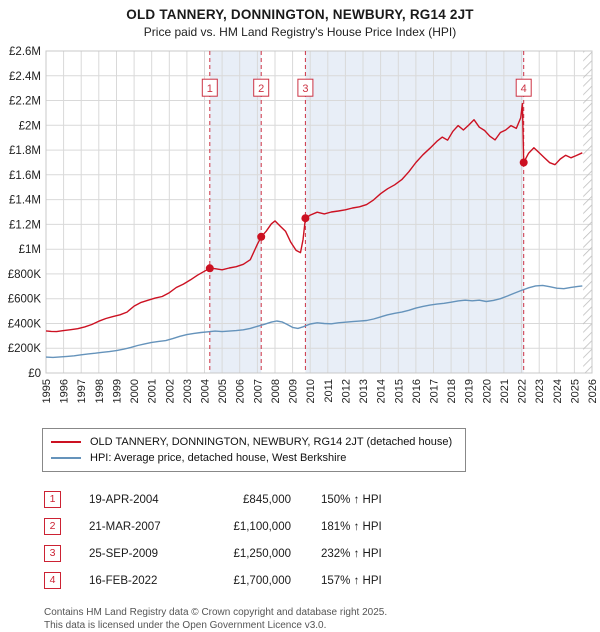 This screenshot has height=632, width=600. Describe the element at coordinates (118, 391) in the screenshot. I see `svg-text: 1999` at that location.